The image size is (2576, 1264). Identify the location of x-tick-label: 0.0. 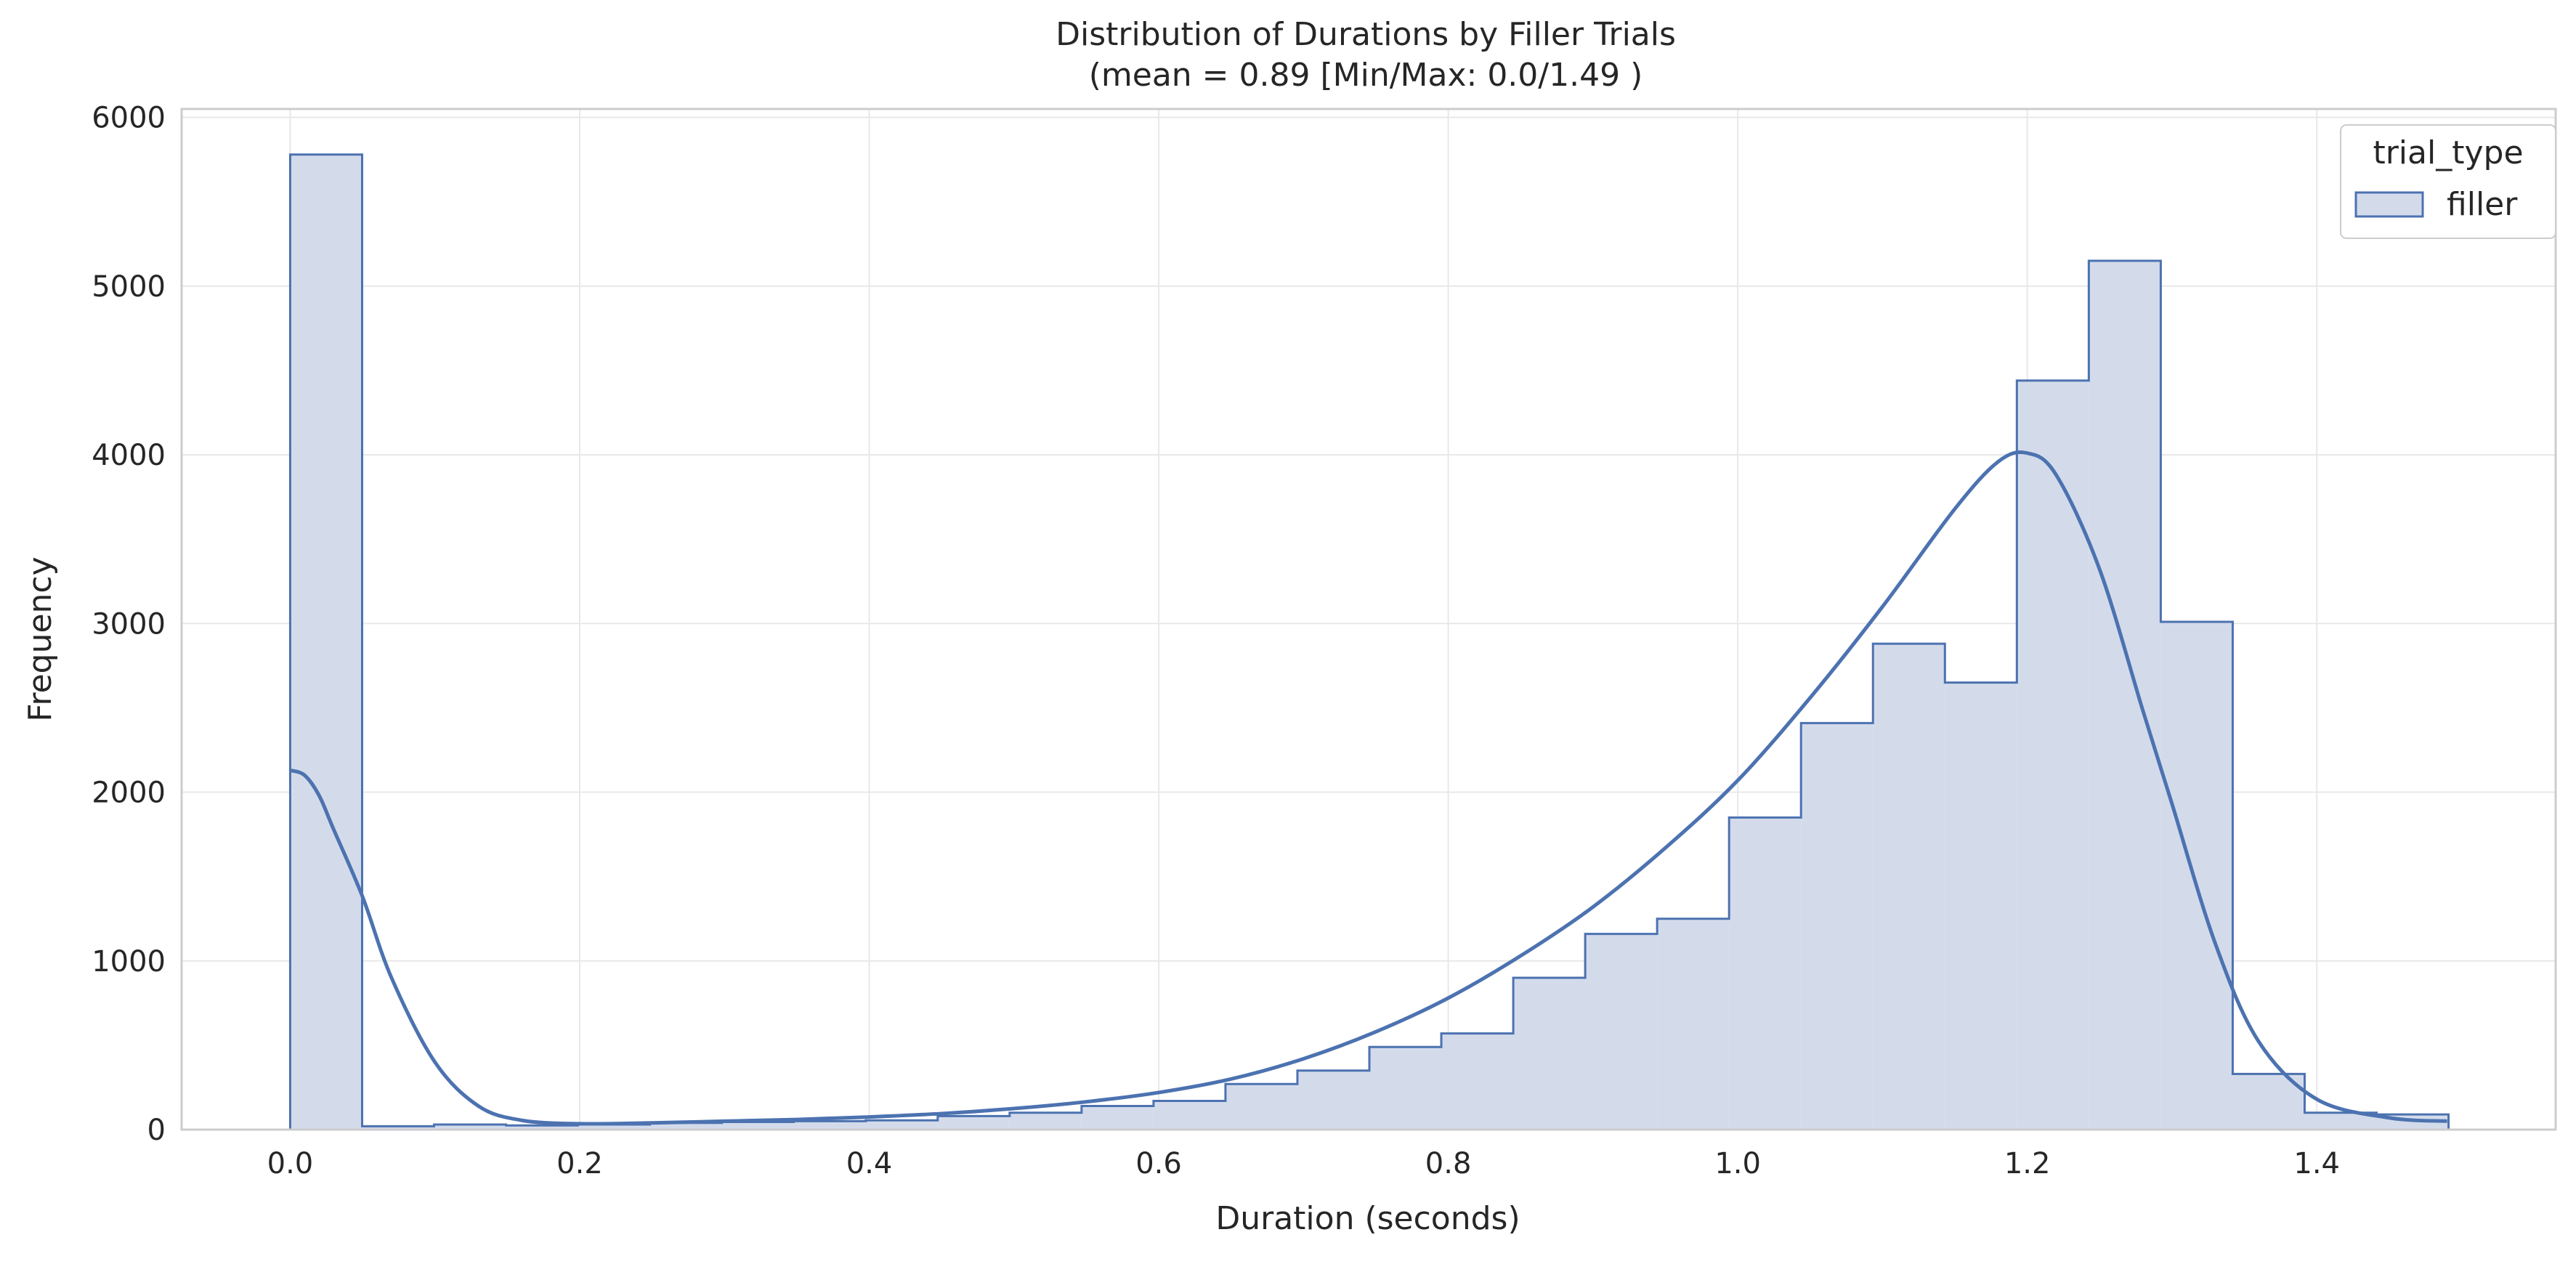
(290, 1163).